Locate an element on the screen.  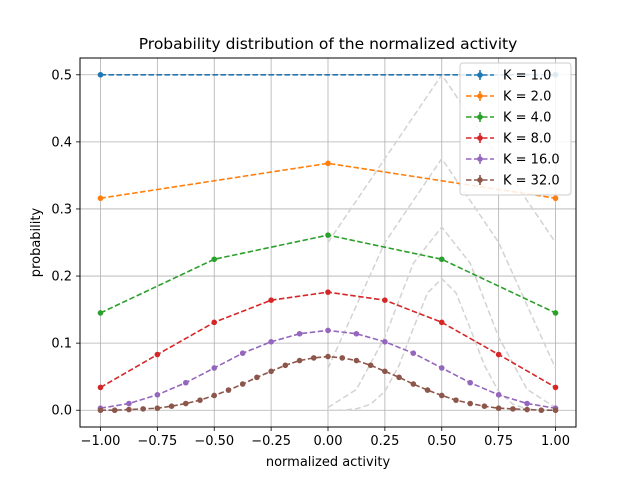
x-axis-label: normalized activity is located at coordinates (328, 462).